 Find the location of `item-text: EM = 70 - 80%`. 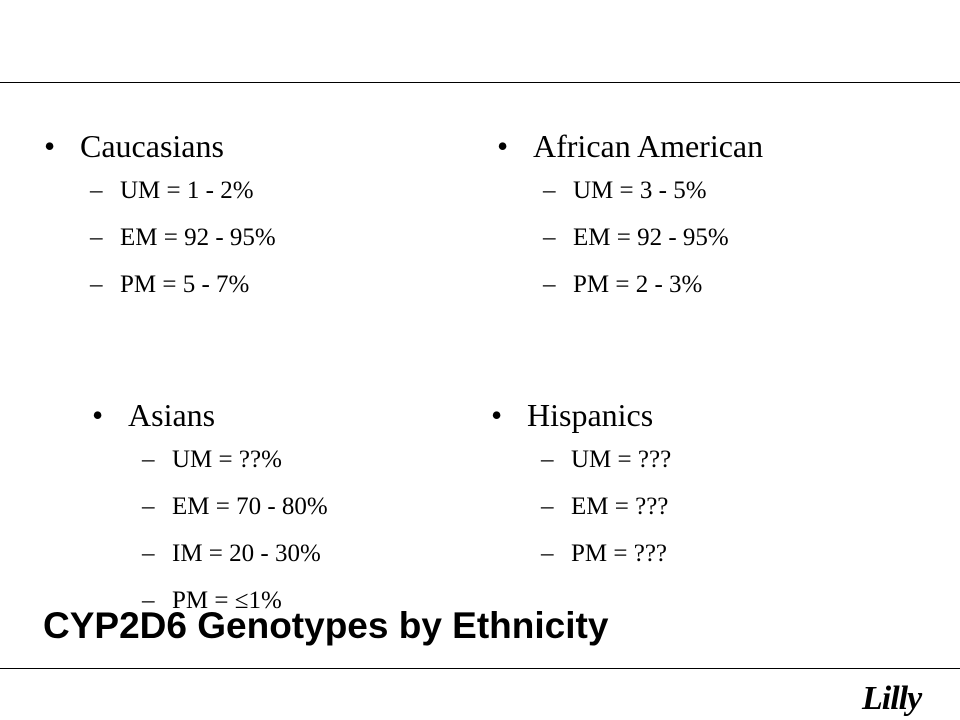

item-text: EM = 70 - 80% is located at coordinates (250, 506).